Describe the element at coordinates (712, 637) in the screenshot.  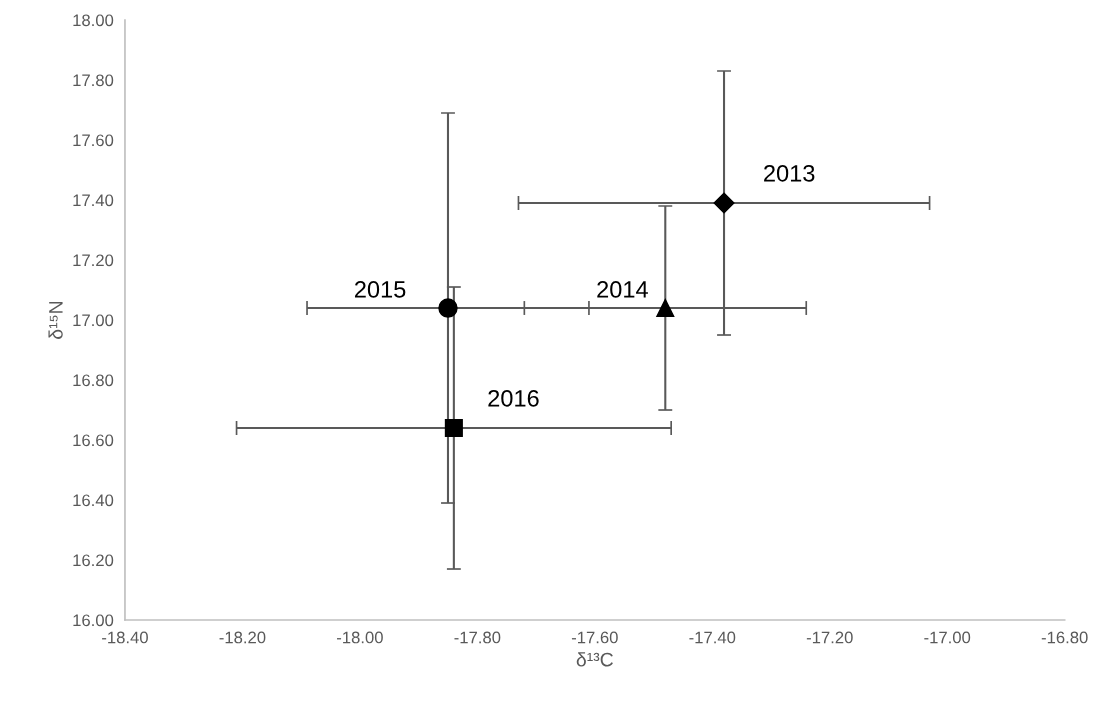
I see `x-tick-label: -17.40` at that location.